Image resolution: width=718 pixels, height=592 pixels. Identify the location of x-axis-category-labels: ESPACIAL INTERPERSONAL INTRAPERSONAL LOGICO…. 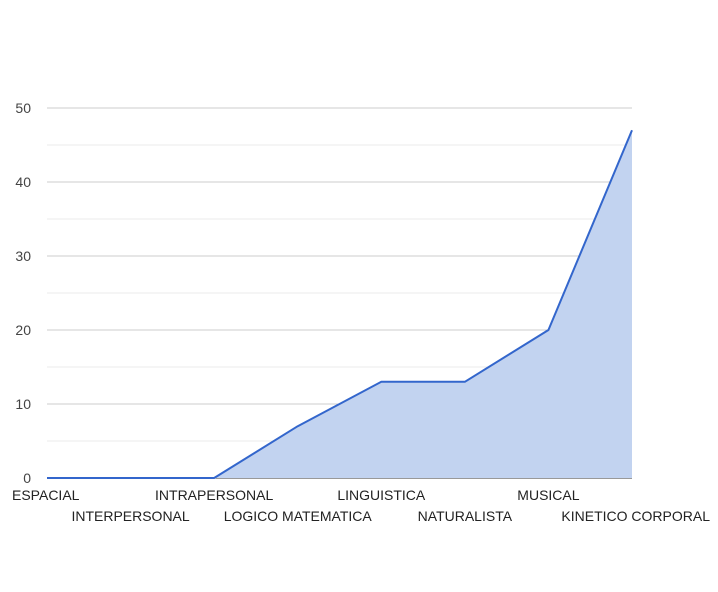
(361, 505).